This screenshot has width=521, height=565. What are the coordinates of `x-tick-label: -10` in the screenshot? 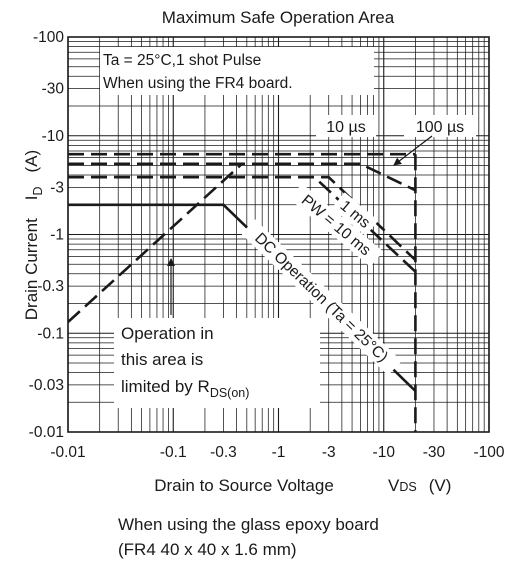 It's located at (384, 452).